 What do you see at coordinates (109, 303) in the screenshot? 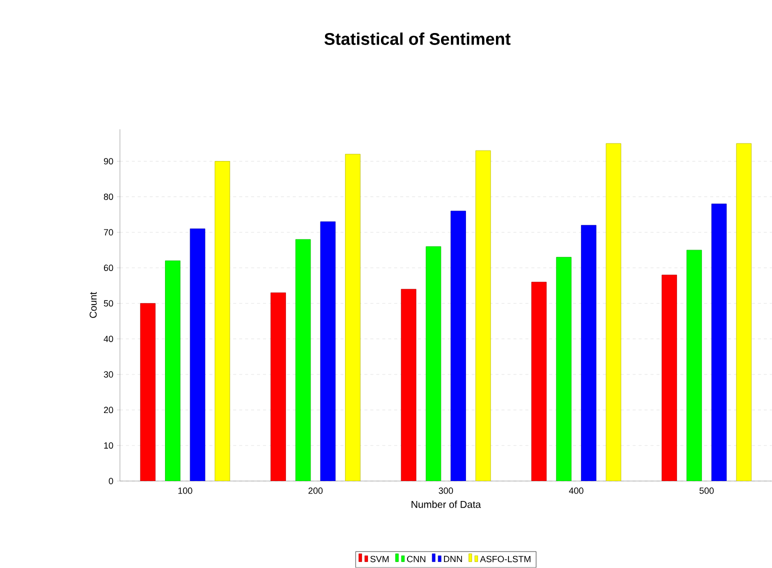
I see `y-tick-label: 50` at bounding box center [109, 303].